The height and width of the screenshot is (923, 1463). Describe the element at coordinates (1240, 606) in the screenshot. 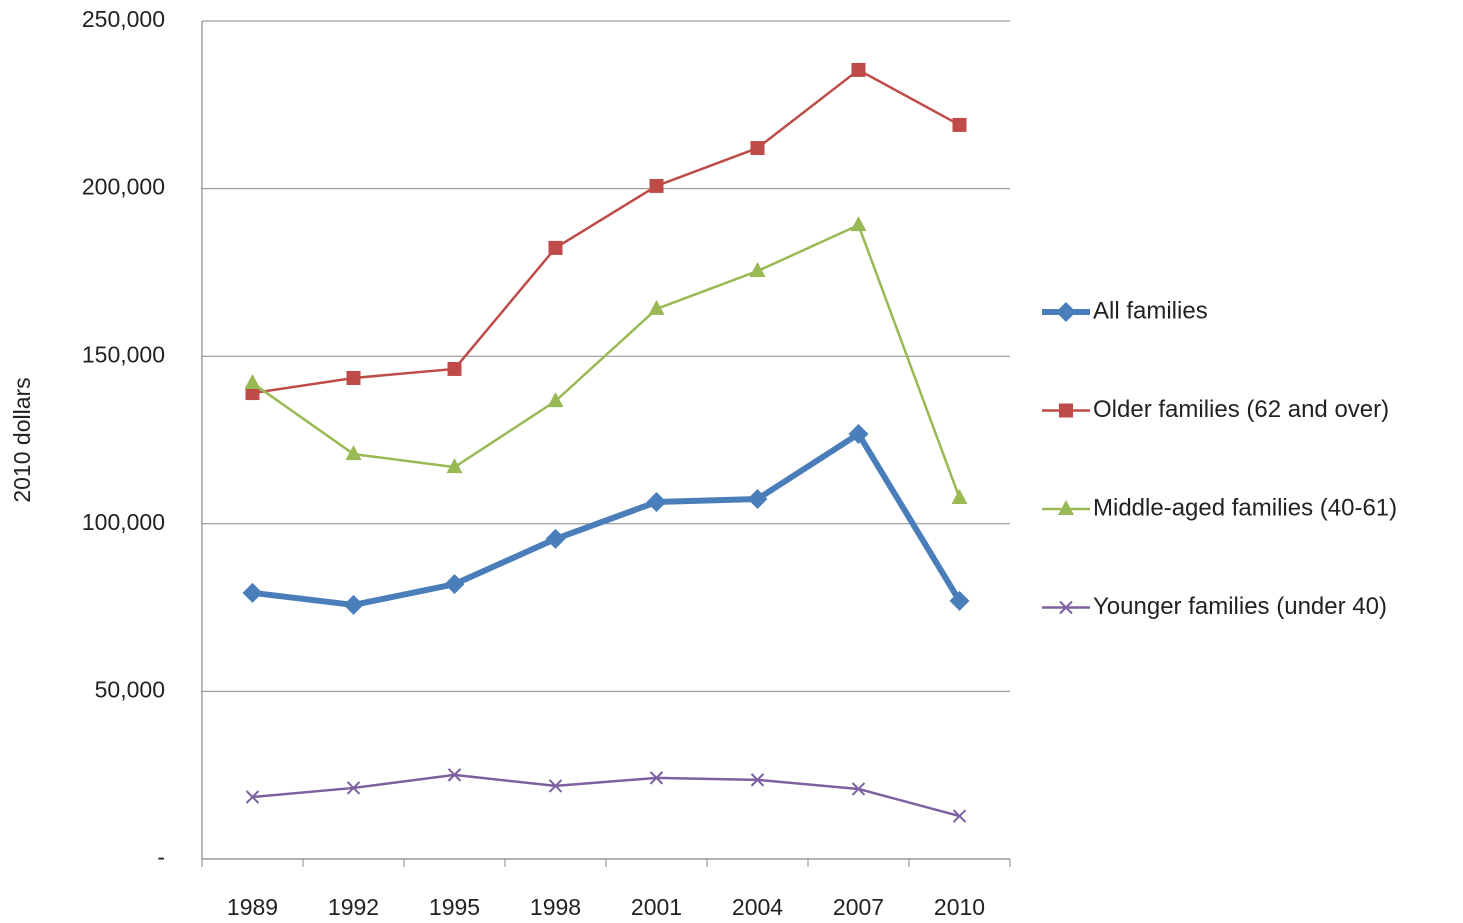

I see `legend-label: Younger families (under 40)` at that location.